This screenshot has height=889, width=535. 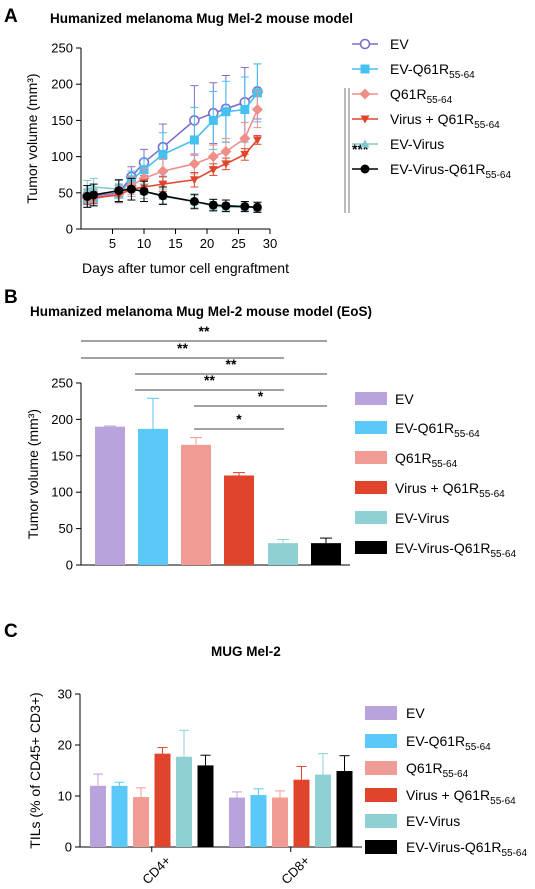 What do you see at coordinates (65, 796) in the screenshot?
I see `y-tick-label: 10` at bounding box center [65, 796].